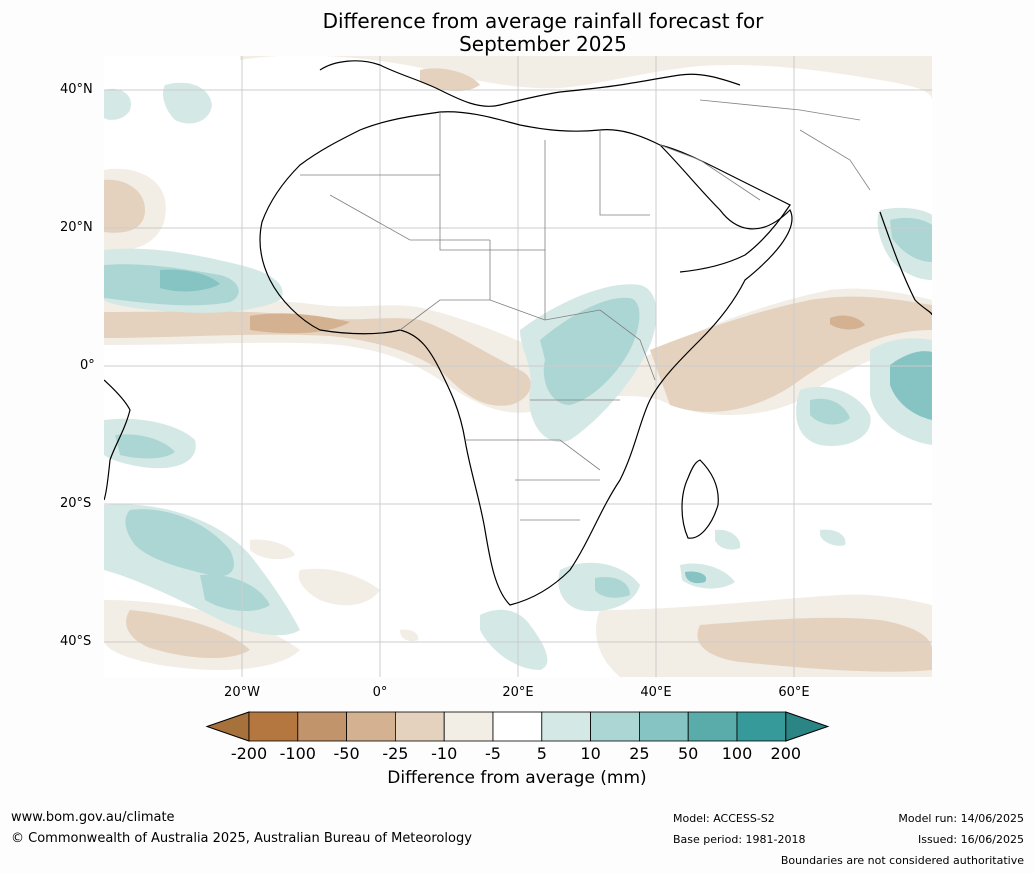  I want to click on colorbar-tick-label: -100, so click(297, 753).